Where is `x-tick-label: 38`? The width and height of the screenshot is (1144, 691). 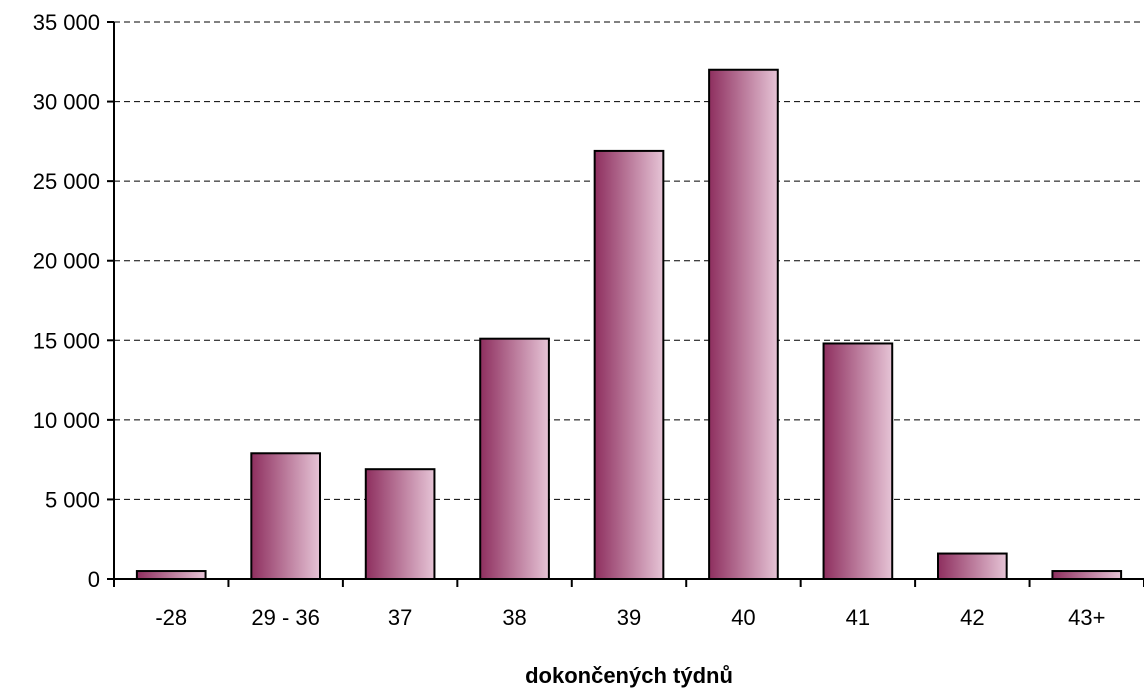 x-tick-label: 38 is located at coordinates (514, 617).